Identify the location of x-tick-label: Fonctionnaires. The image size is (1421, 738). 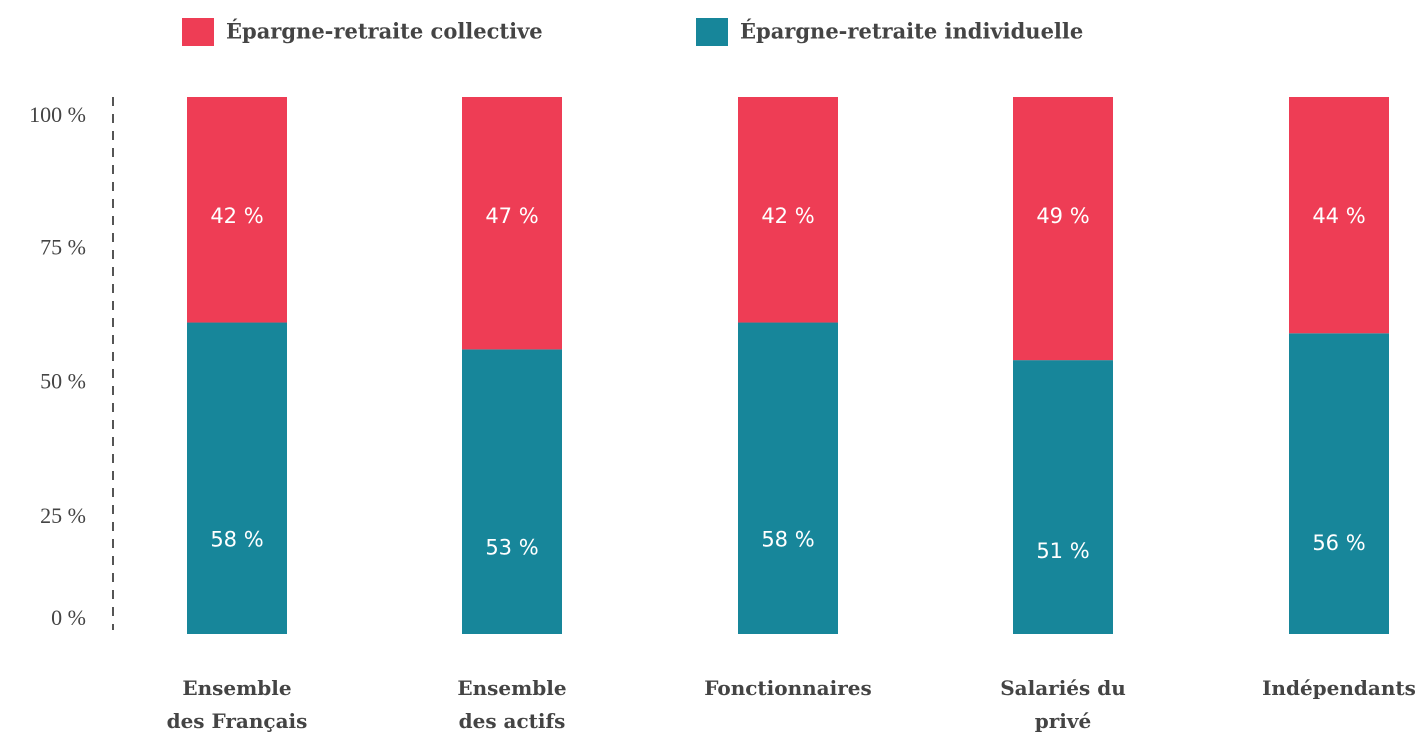
(788, 688).